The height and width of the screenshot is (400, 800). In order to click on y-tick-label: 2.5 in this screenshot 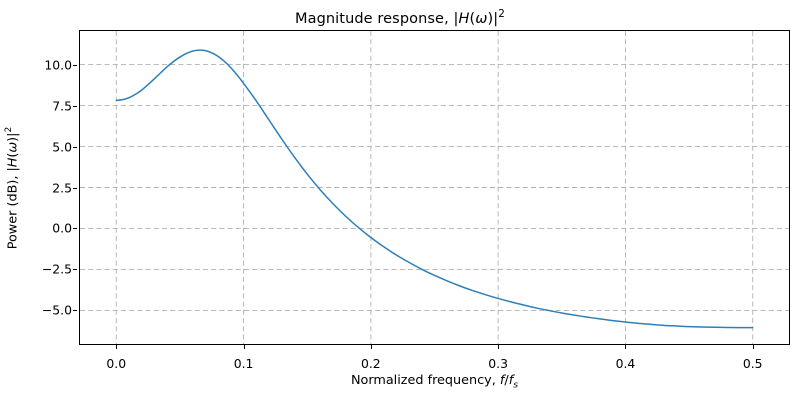, I will do `click(62, 187)`.